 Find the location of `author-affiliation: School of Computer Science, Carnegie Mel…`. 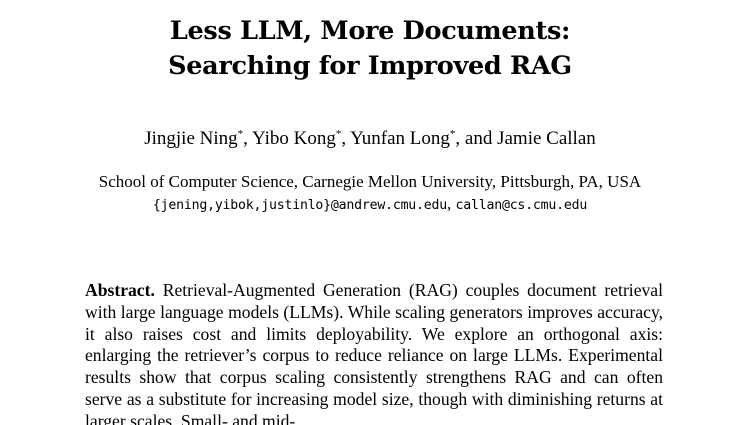

author-affiliation: School of Computer Science, Carnegie Mel… is located at coordinates (370, 181).